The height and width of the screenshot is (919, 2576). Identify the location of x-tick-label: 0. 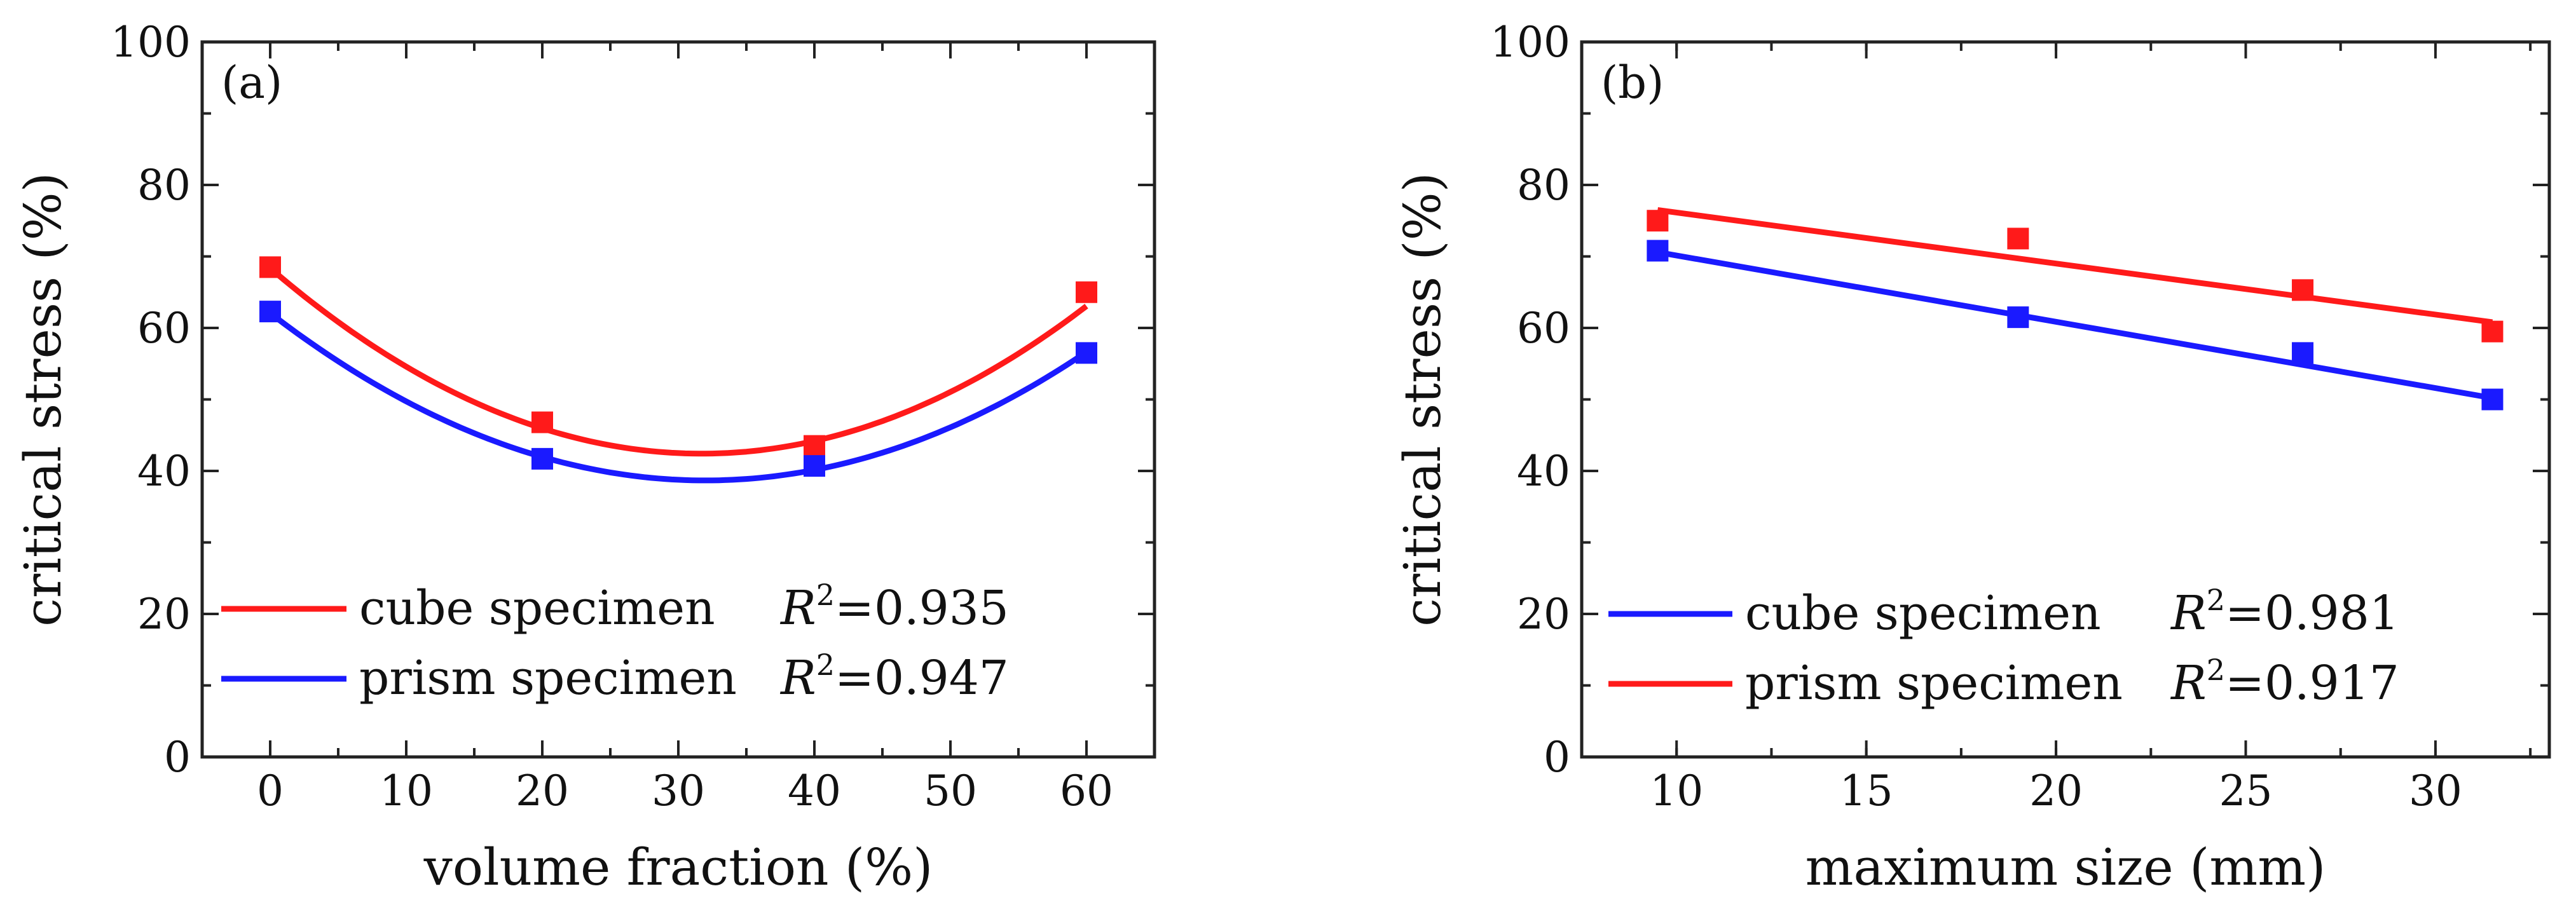
(270, 791).